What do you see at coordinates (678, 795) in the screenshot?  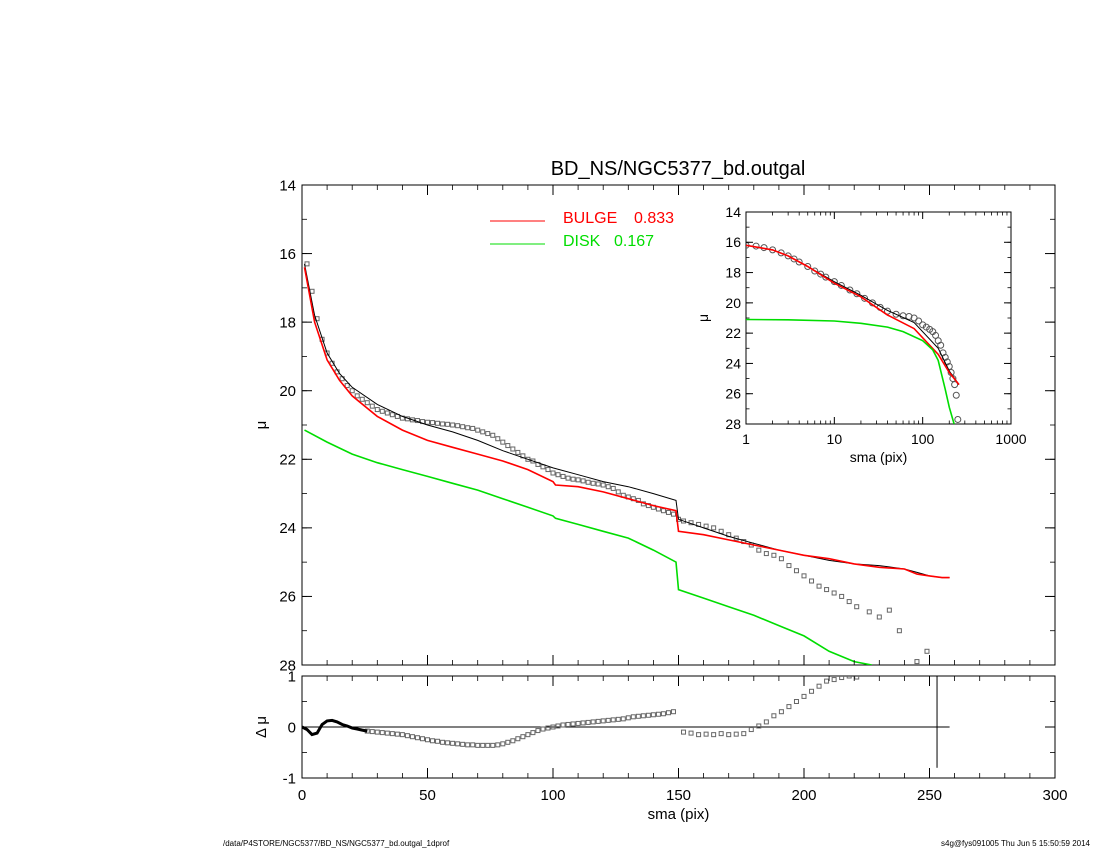 I see `residual-xtick-label: 150` at bounding box center [678, 795].